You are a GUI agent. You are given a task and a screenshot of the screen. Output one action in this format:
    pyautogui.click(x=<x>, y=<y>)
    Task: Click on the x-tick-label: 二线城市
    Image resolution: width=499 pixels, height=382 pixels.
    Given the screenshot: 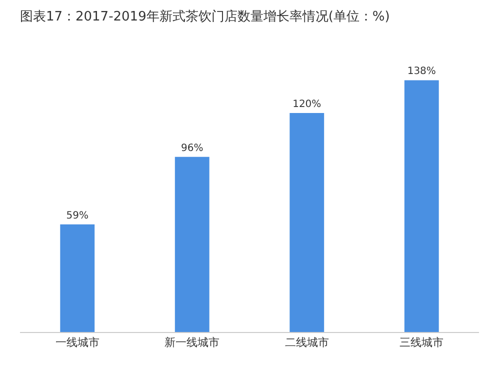 What is the action you would take?
    pyautogui.click(x=306, y=343)
    